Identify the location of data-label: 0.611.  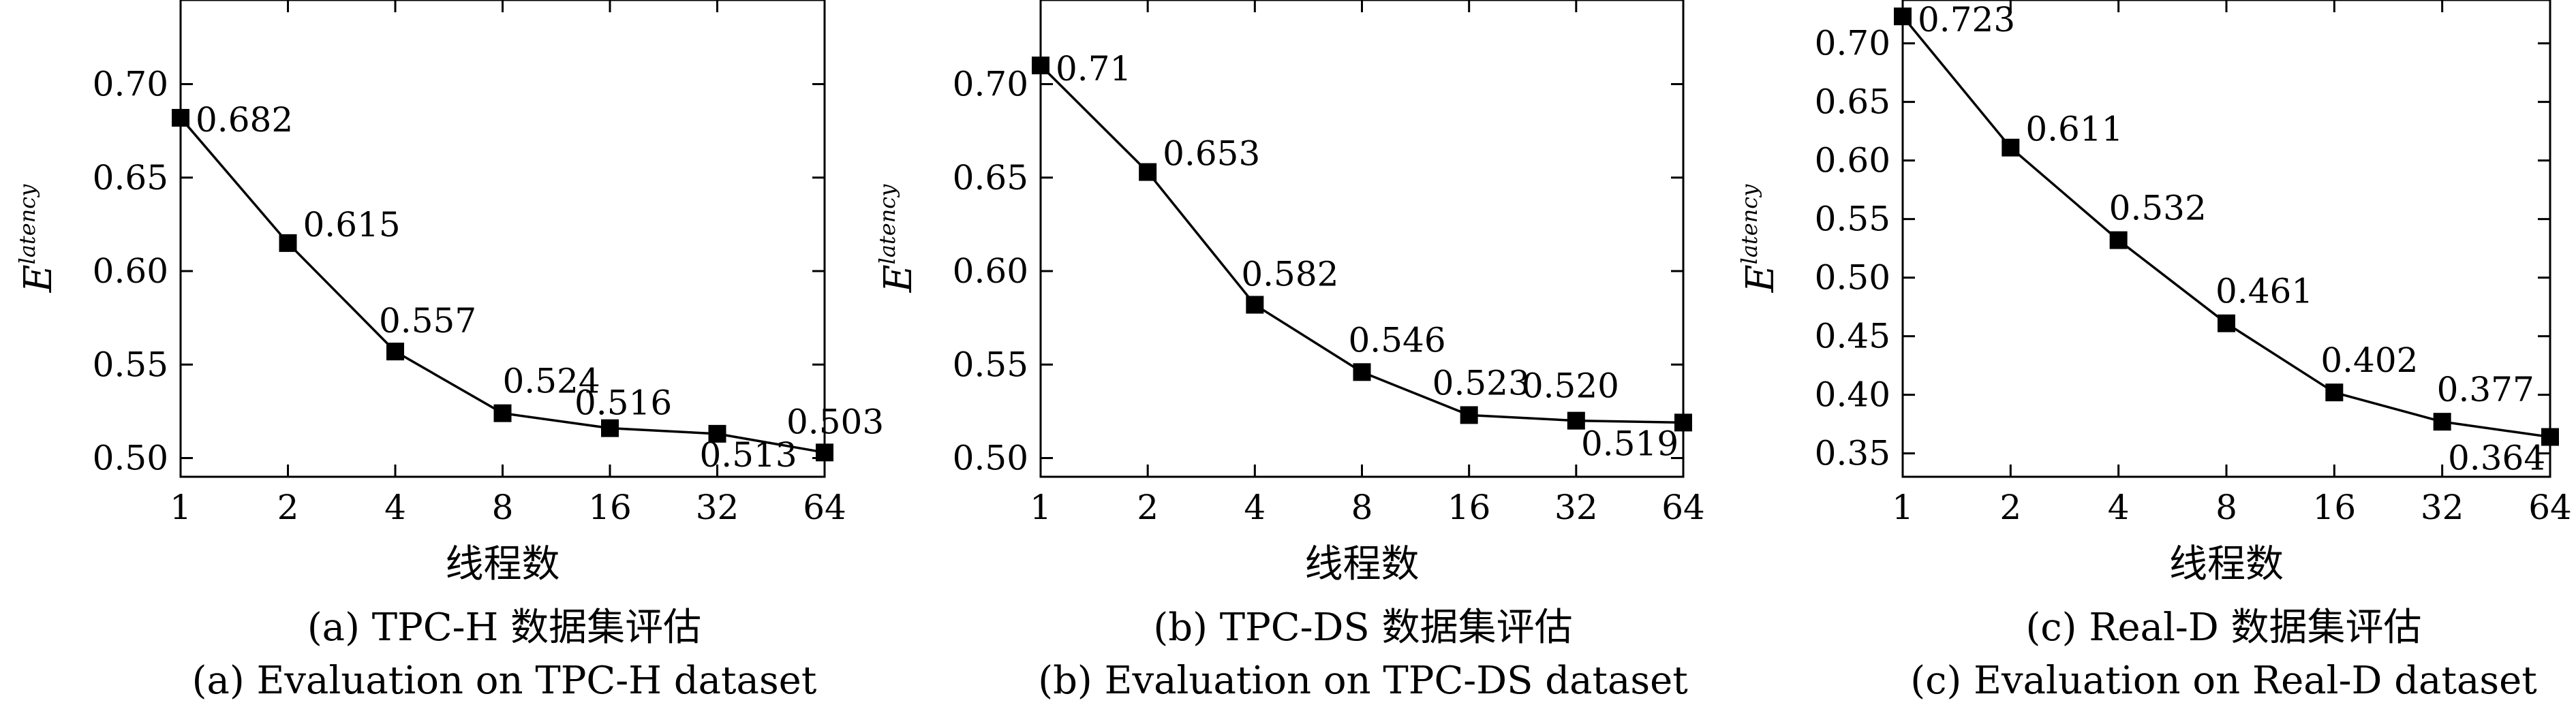
(2074, 129).